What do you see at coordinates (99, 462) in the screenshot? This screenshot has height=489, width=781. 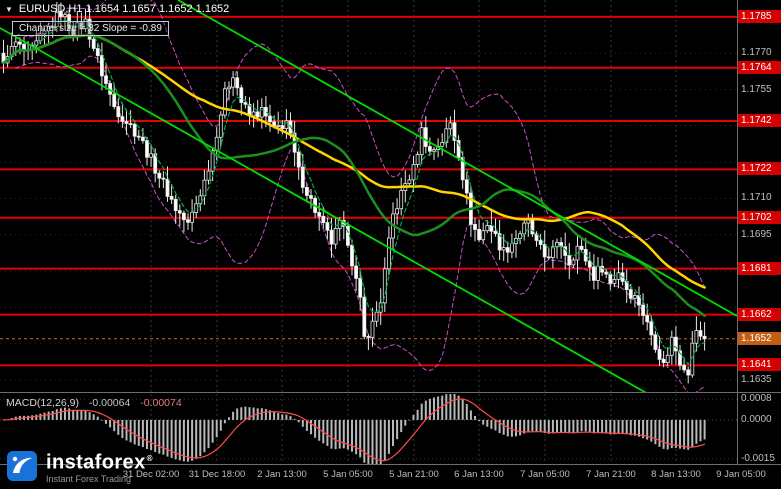 I see `brand-name: instaforex®` at bounding box center [99, 462].